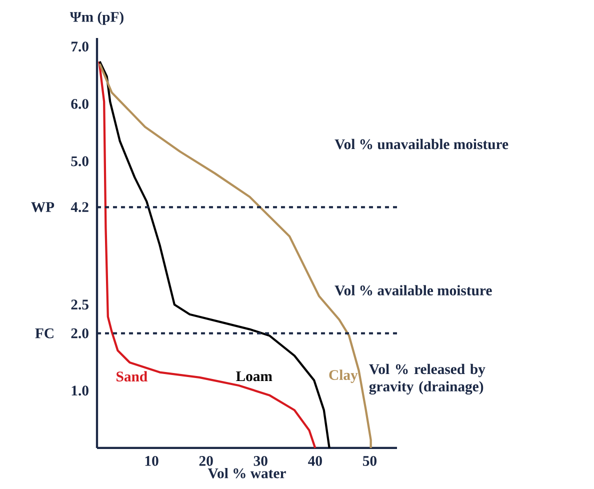  I want to click on y-tick-label: 2.5, so click(79, 305).